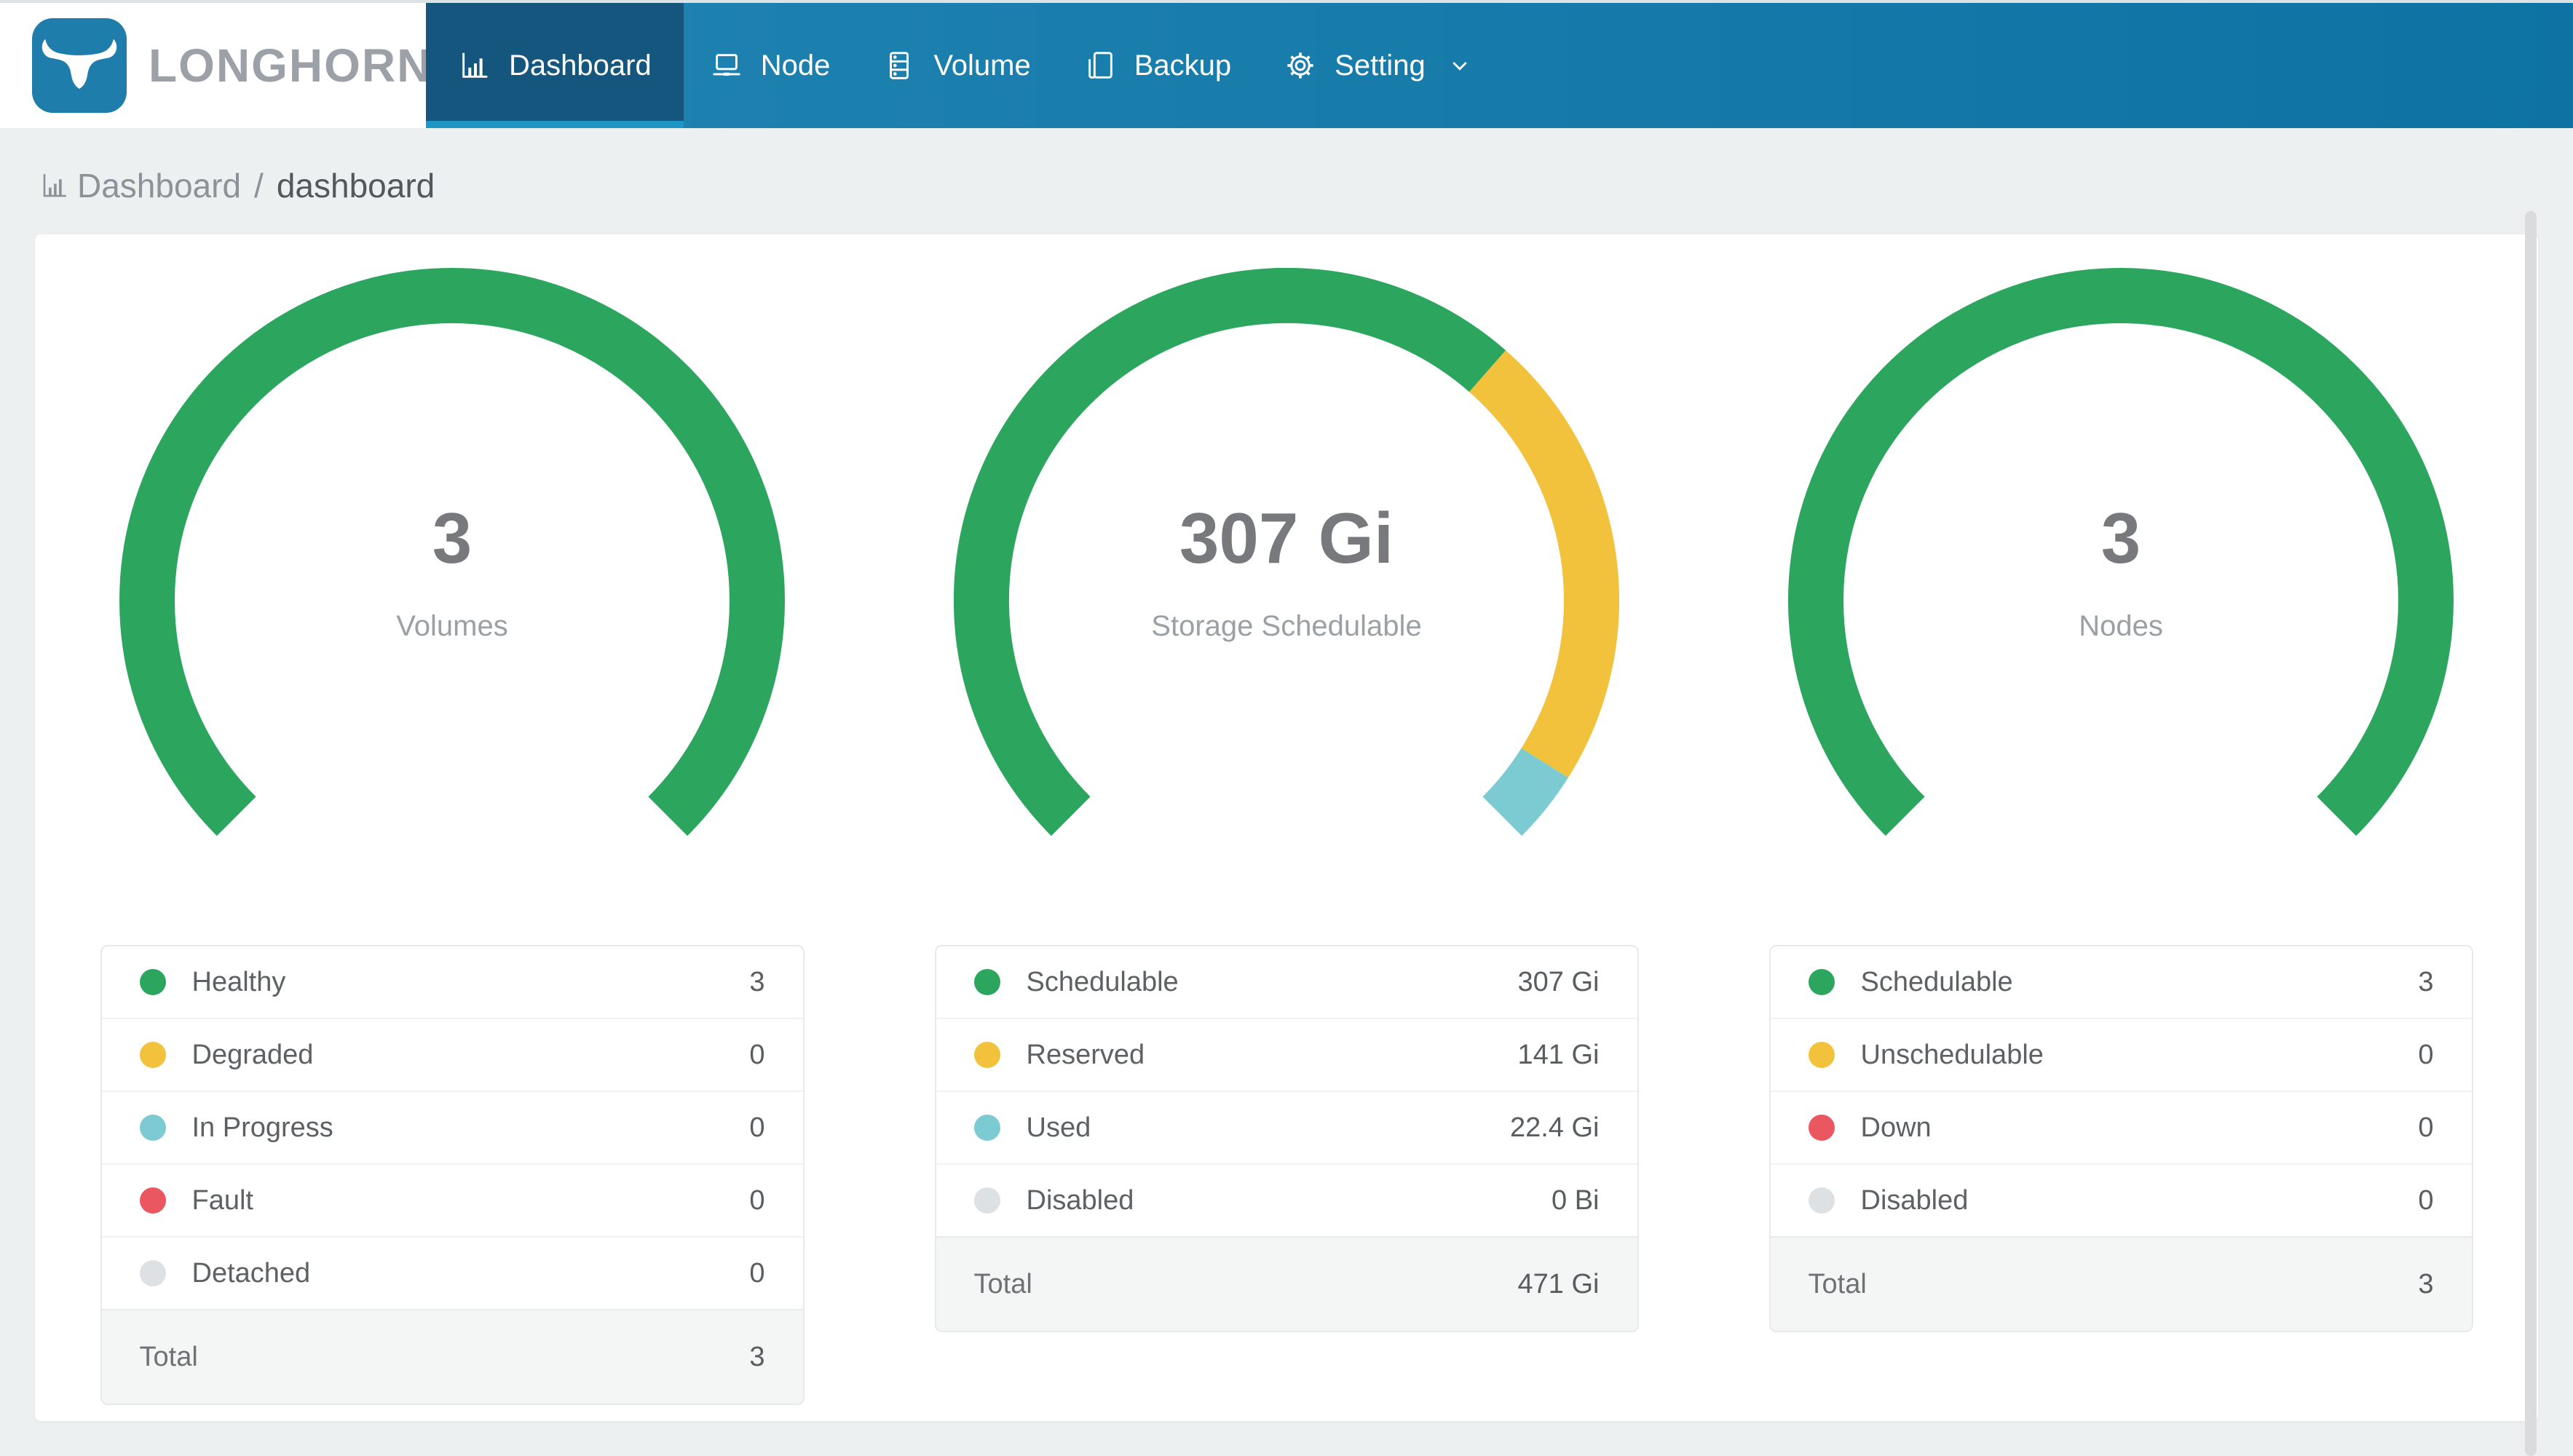 Image resolution: width=2573 pixels, height=1456 pixels. What do you see at coordinates (1555, 1127) in the screenshot?
I see `status-value: 22.4 Gi` at bounding box center [1555, 1127].